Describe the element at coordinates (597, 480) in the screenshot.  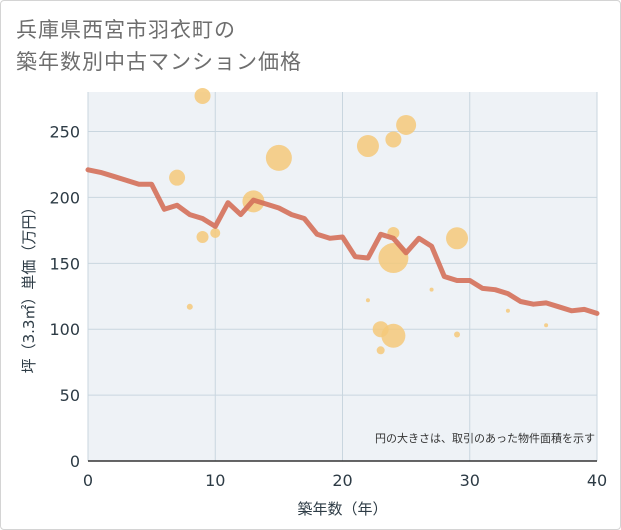
I see `x-tick-label: 40` at that location.